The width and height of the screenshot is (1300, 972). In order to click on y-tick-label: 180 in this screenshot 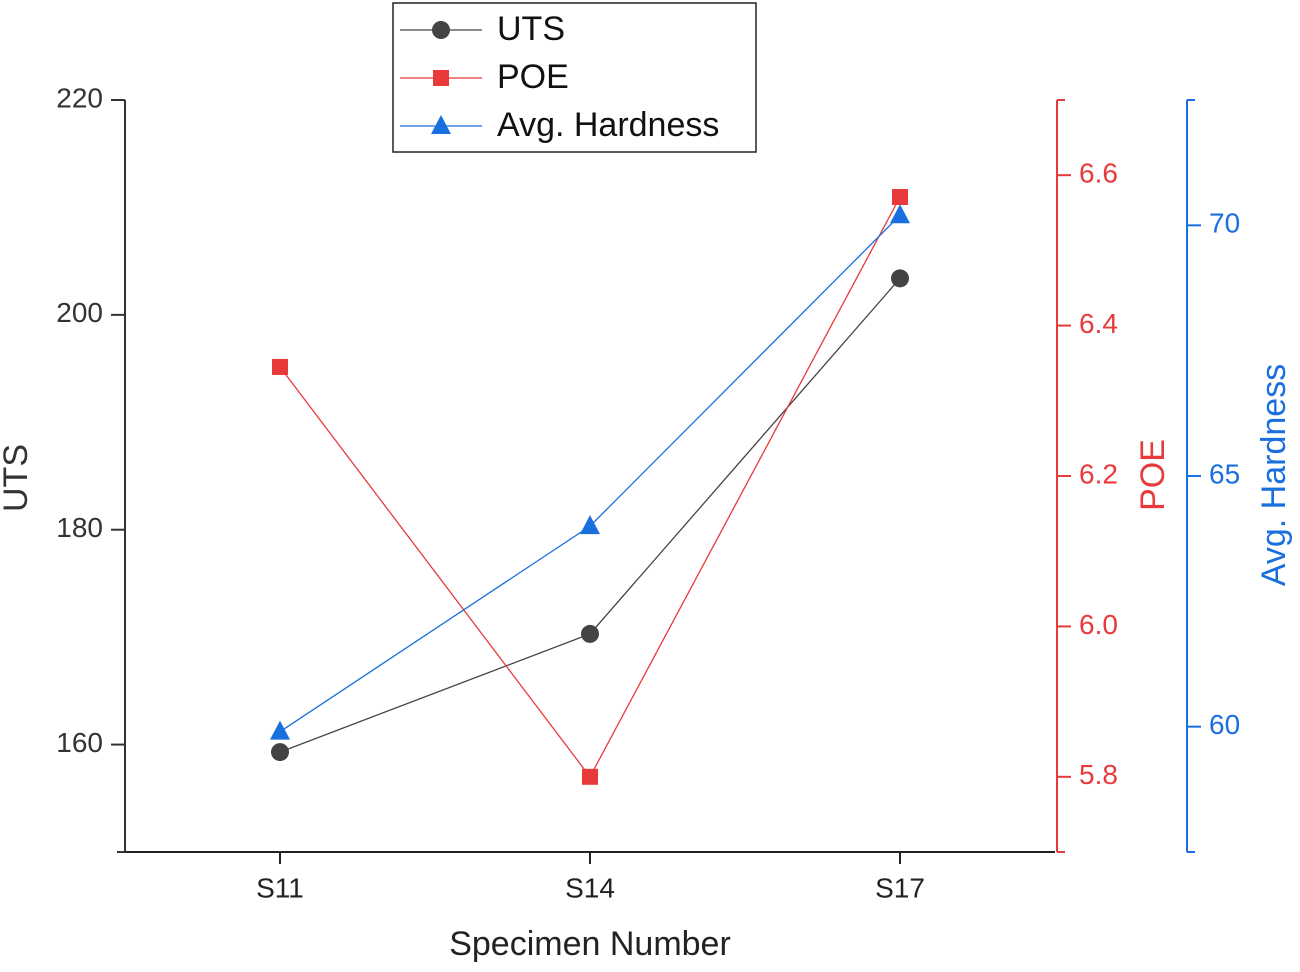, I will do `click(79, 527)`.